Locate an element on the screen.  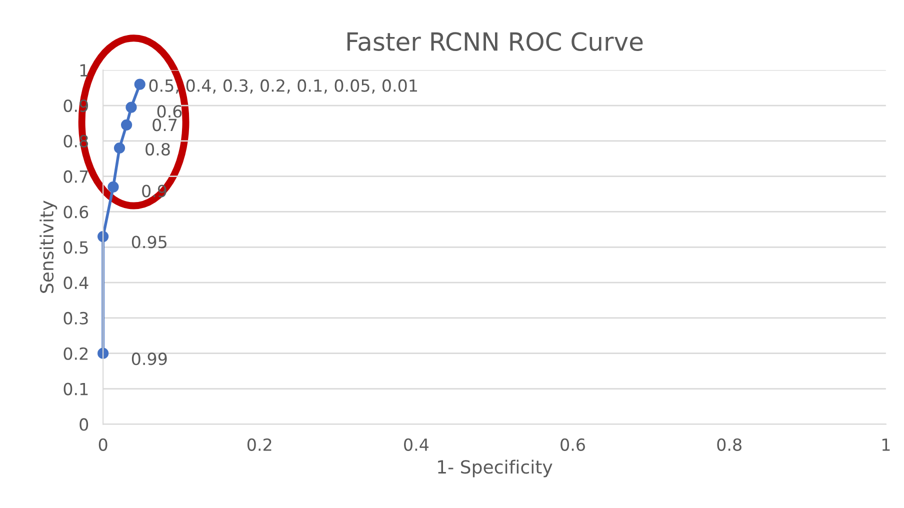
x-tick-label: 0.8 is located at coordinates (729, 444).